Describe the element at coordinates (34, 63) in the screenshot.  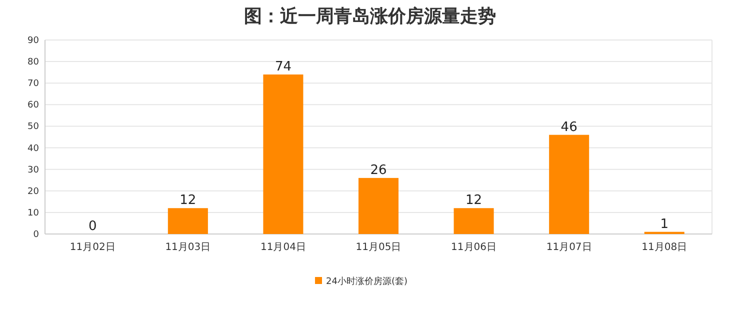
I see `y-tick-label: 80` at that location.